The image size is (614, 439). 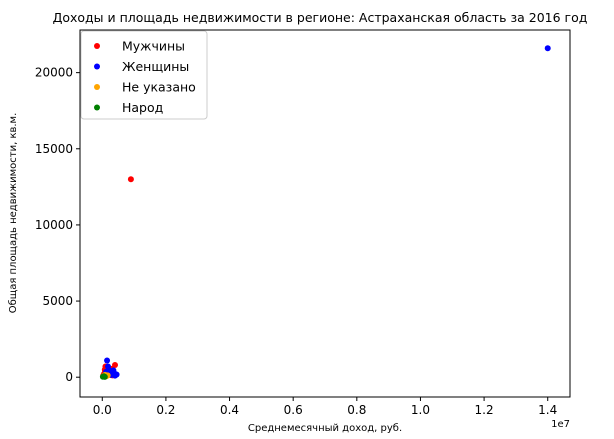 What do you see at coordinates (325, 428) in the screenshot?
I see `x-axis-label: Среднемесячный доход, руб.` at bounding box center [325, 428].